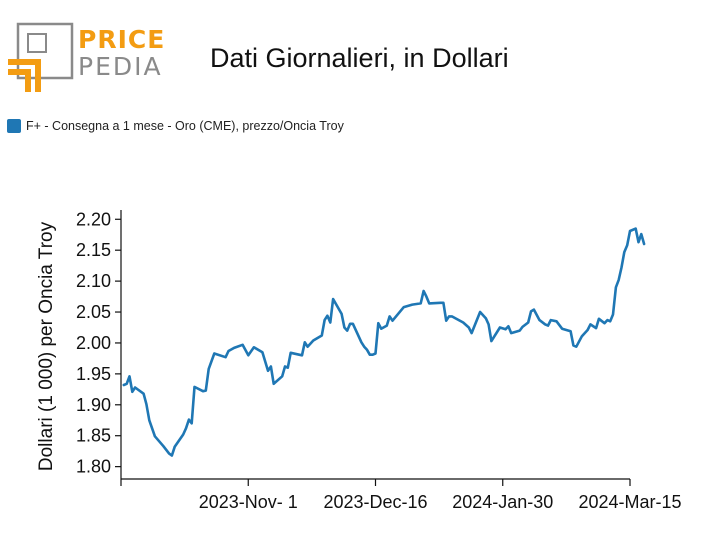 The width and height of the screenshot is (712, 555). Describe the element at coordinates (93, 312) in the screenshot. I see `y-tick-label: 2.05` at that location.